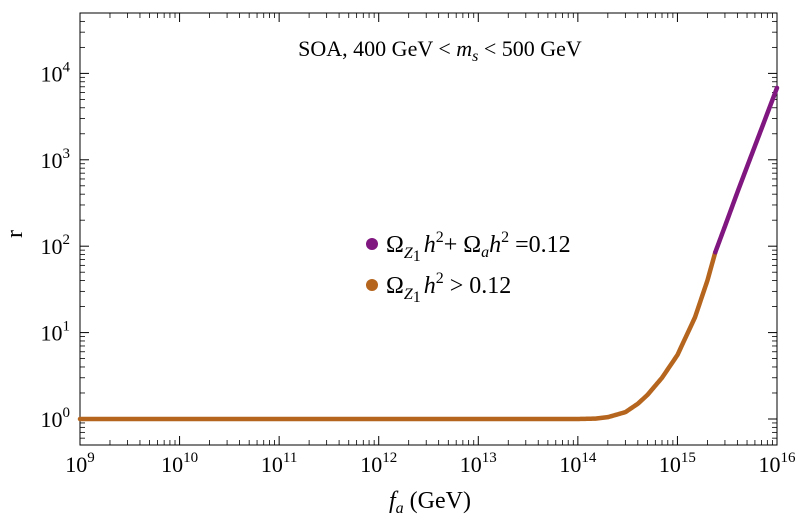 The height and width of the screenshot is (519, 800). What do you see at coordinates (179, 463) in the screenshot?
I see `x-tick-label: 1010` at bounding box center [179, 463].